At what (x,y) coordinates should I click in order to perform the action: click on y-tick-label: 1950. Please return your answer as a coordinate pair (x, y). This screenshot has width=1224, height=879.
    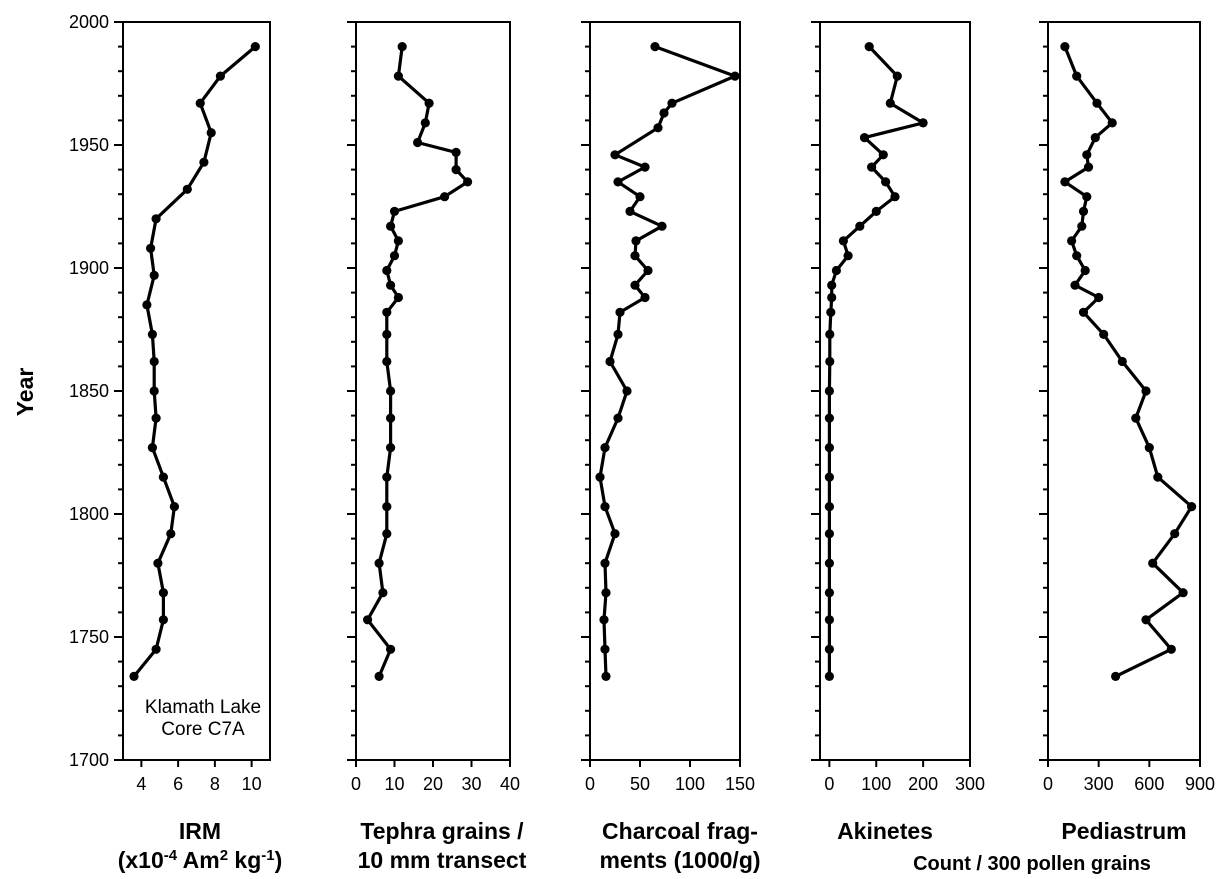
    Looking at the image, I should click on (89, 145).